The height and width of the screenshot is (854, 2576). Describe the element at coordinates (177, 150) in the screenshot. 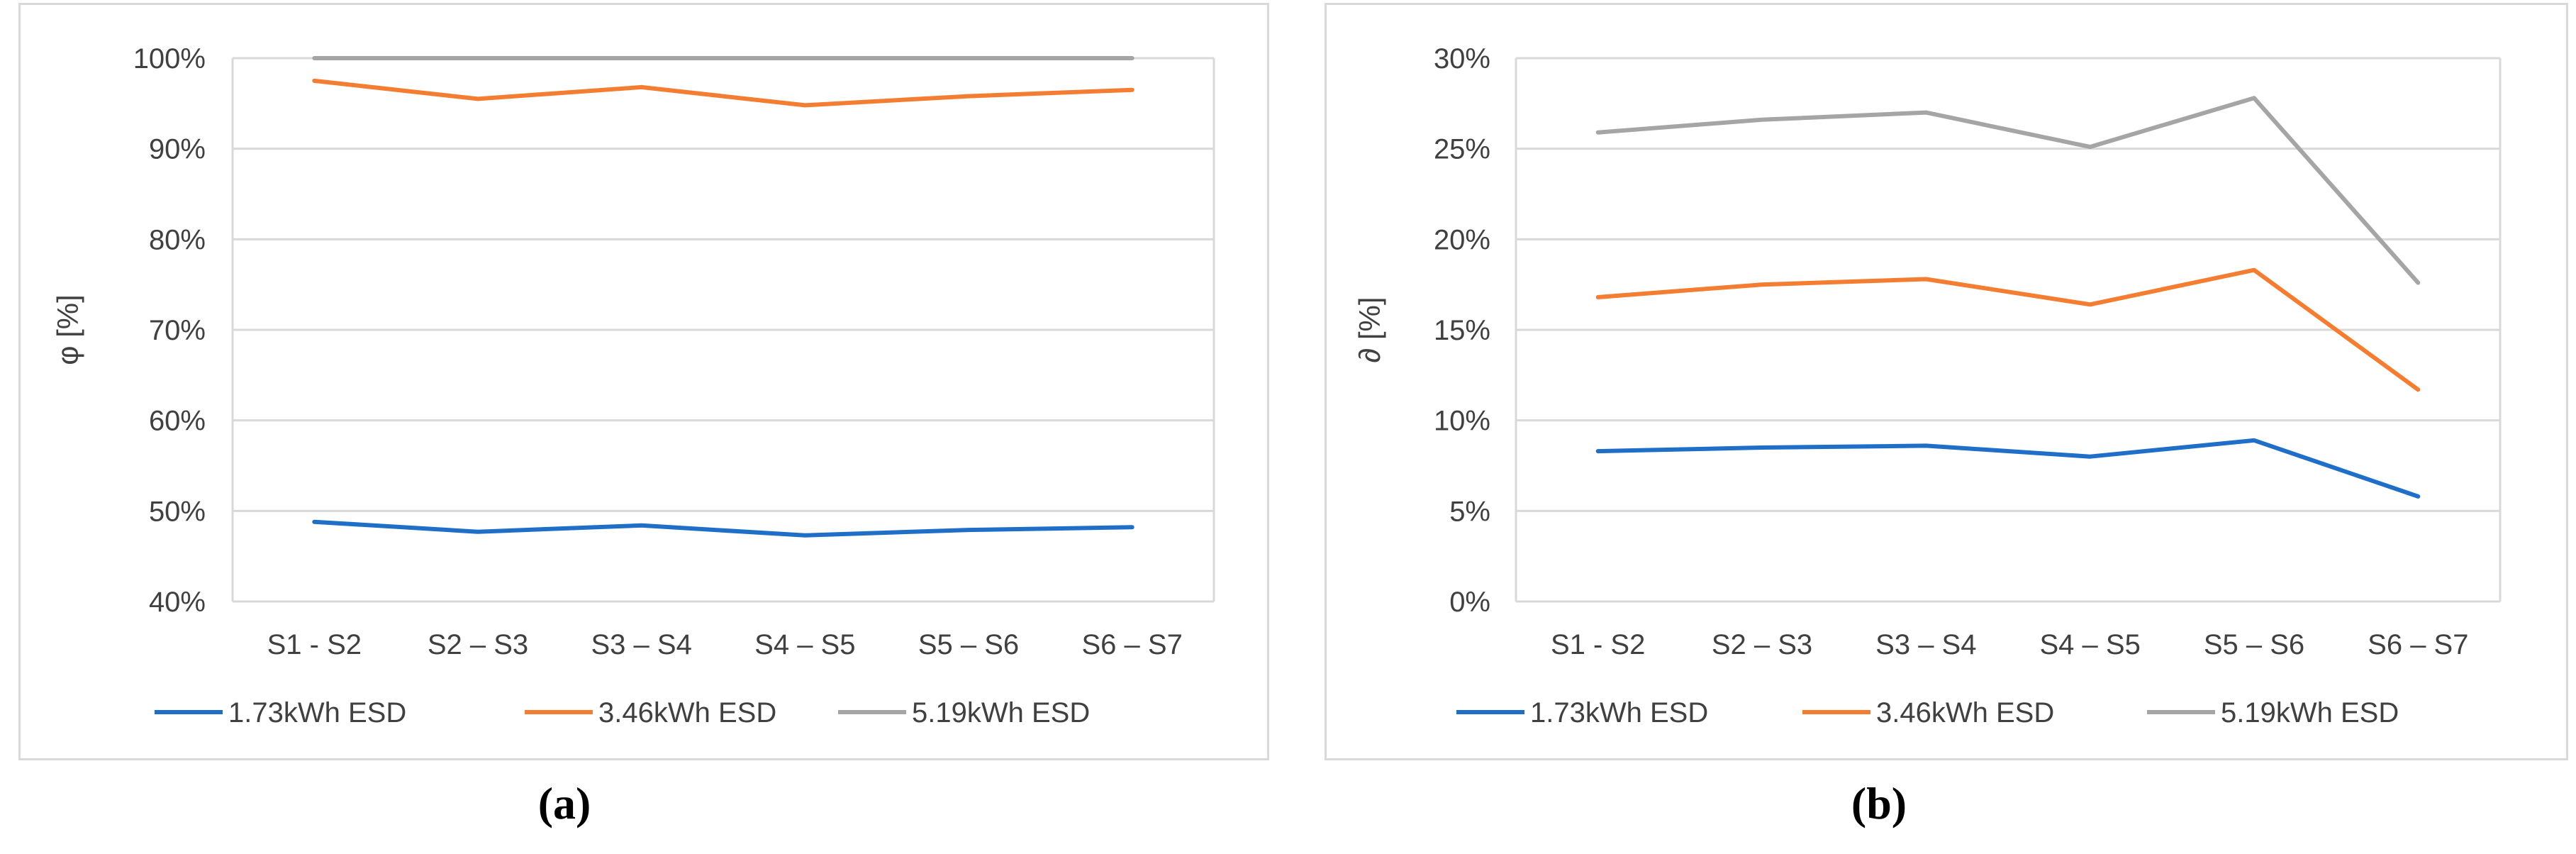

I see `y-tick-label: 90%` at that location.